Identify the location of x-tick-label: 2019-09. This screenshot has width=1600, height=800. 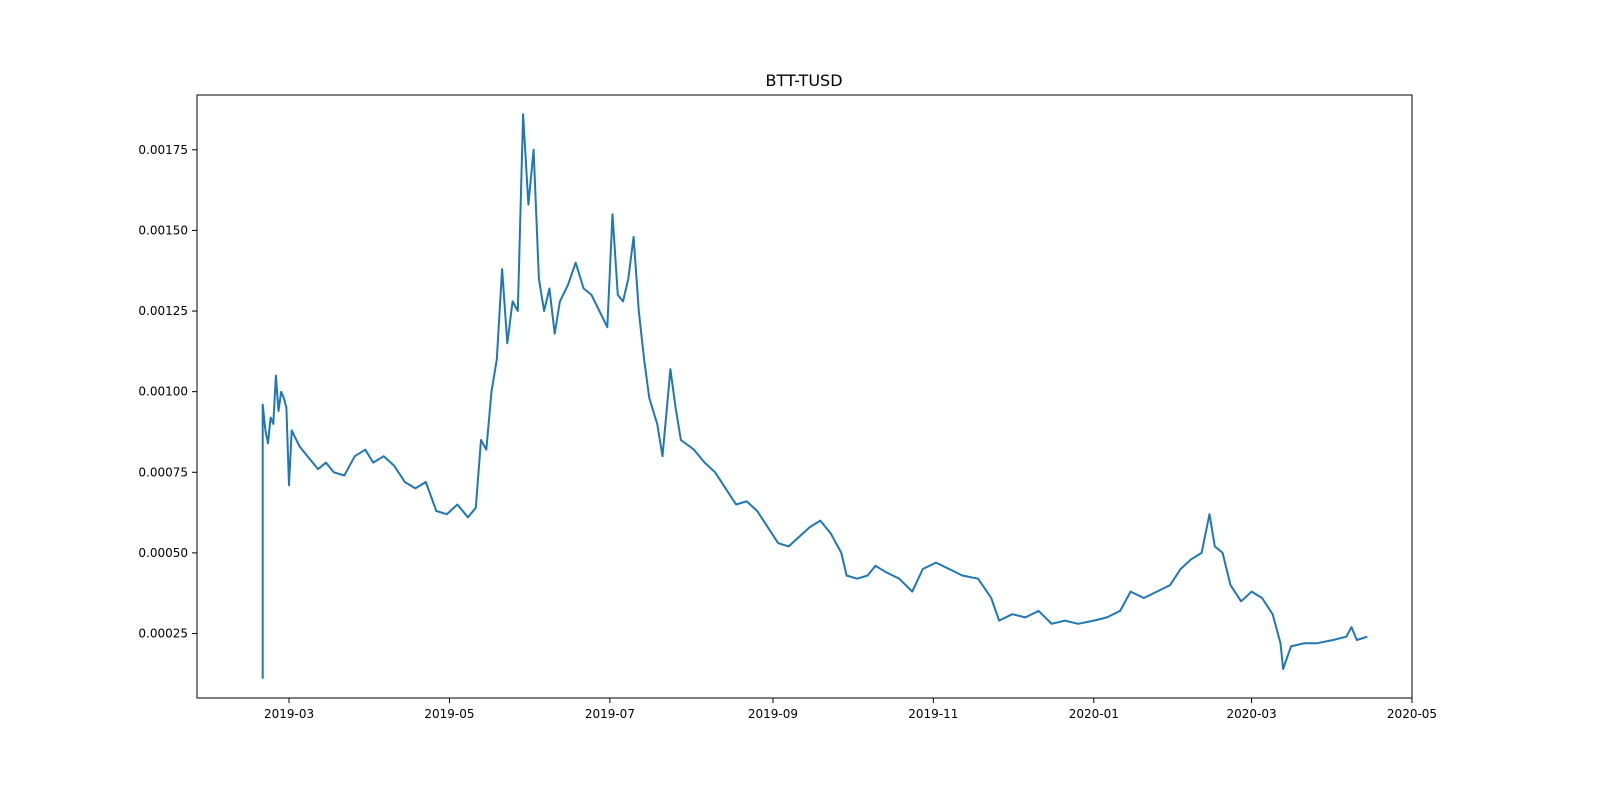
(773, 714).